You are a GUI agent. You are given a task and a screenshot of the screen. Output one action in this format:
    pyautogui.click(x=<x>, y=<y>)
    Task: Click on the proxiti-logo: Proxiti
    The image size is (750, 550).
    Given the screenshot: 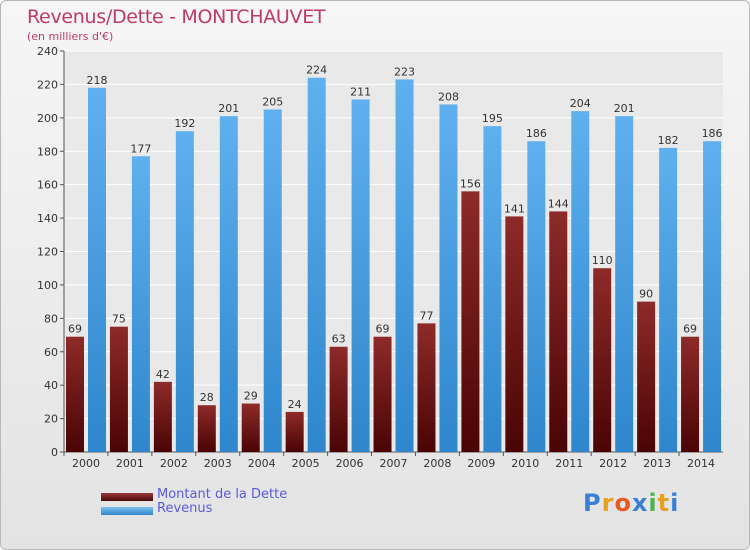 What is the action you would take?
    pyautogui.click(x=631, y=503)
    